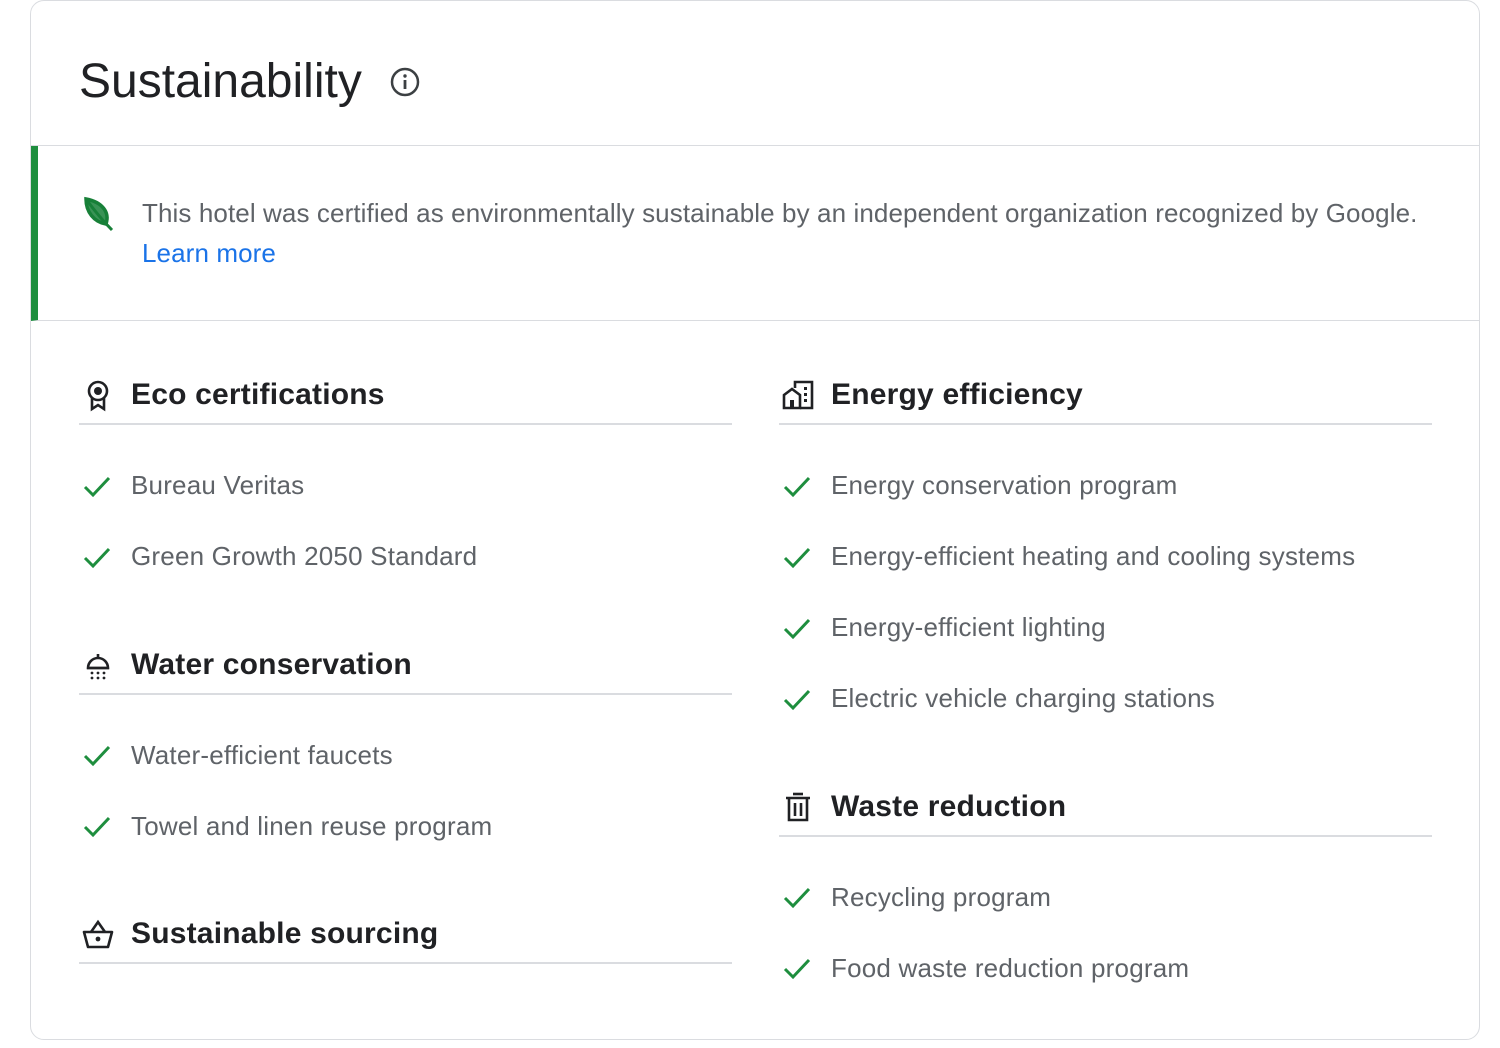 This screenshot has height=1048, width=1500. Describe the element at coordinates (218, 485) in the screenshot. I see `item-label: Bureau Veritas` at that location.